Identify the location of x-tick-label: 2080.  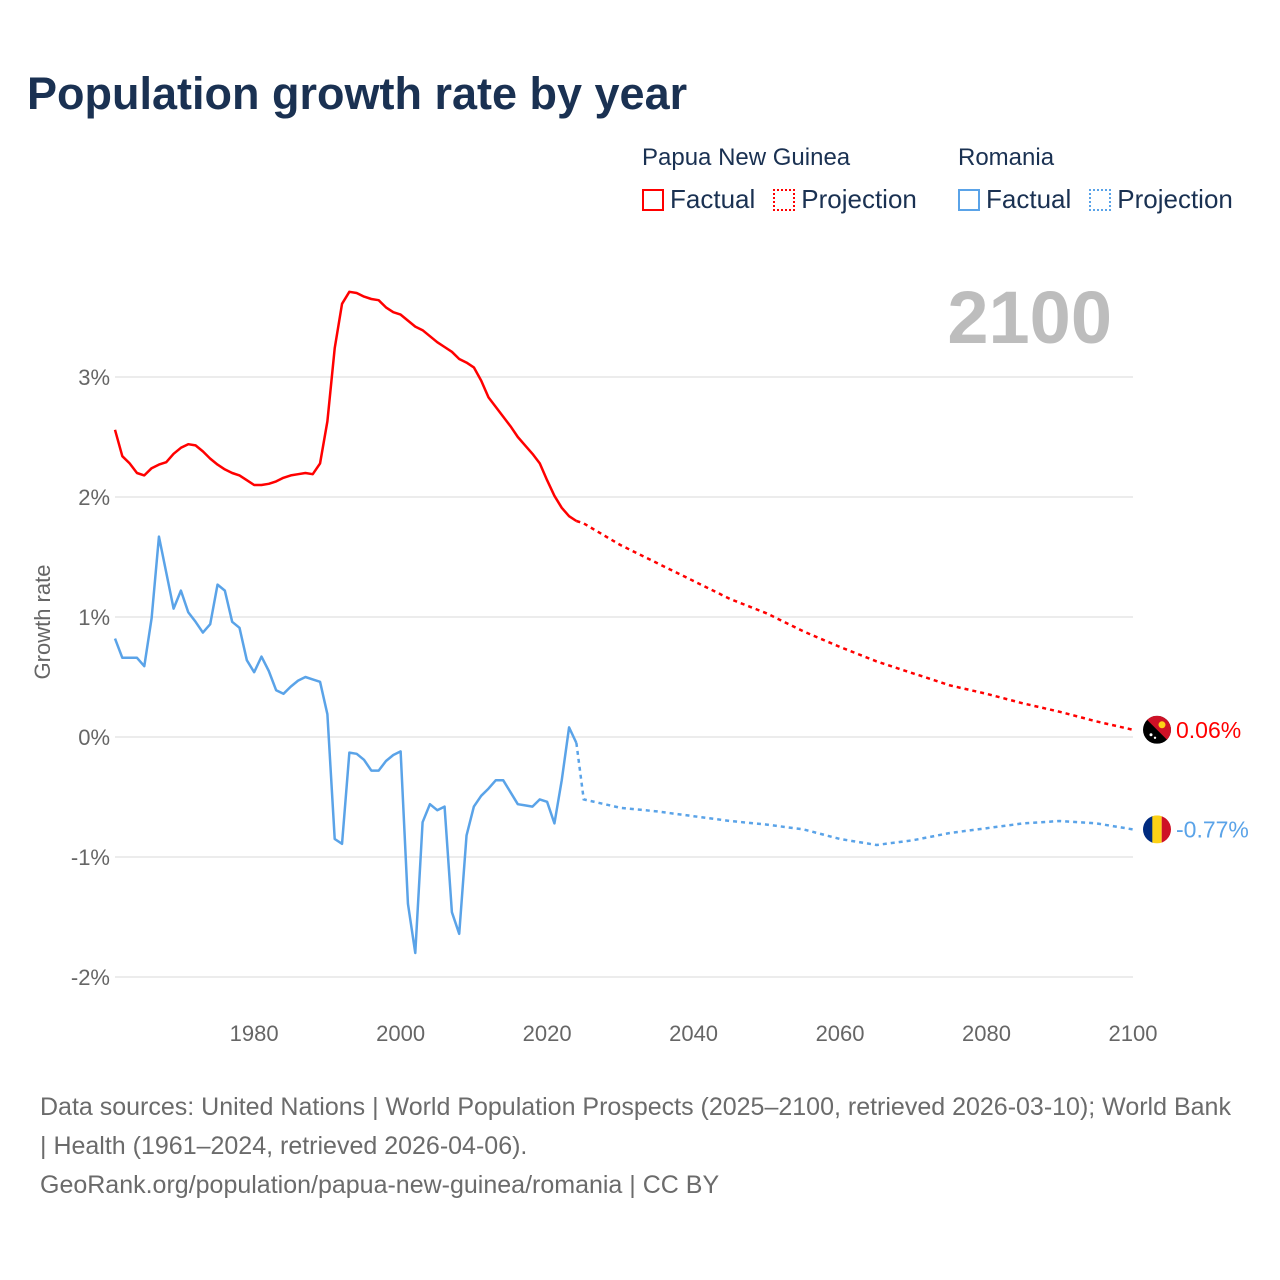
(986, 1033).